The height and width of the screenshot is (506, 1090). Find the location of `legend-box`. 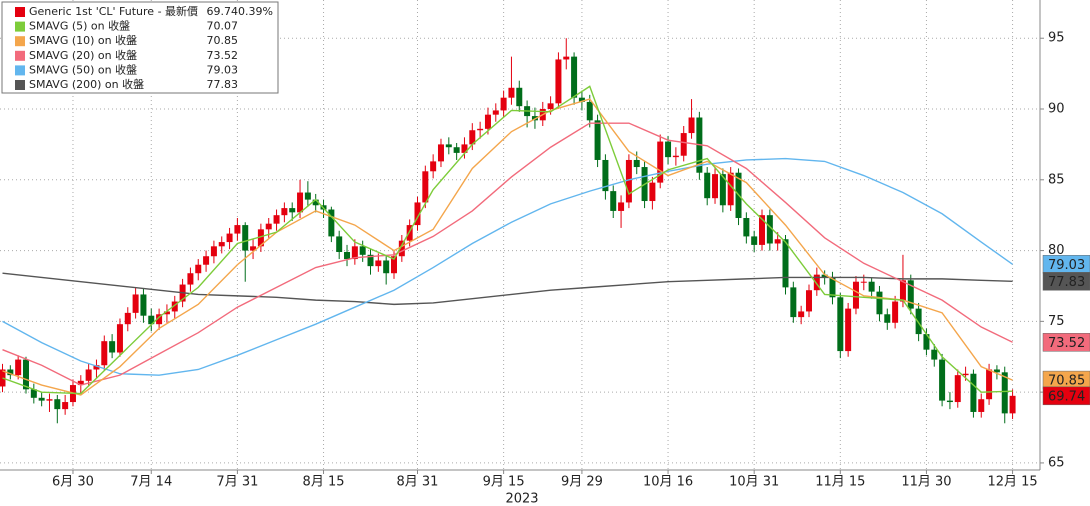

legend-box is located at coordinates (140, 47).